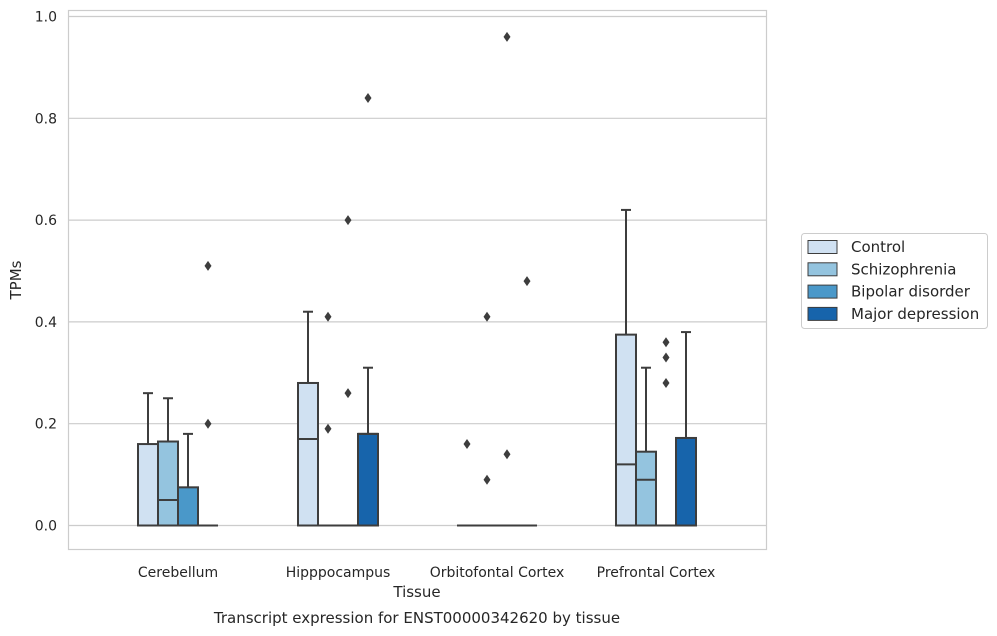  I want to click on y-tick-label: 0.0, so click(46, 527).